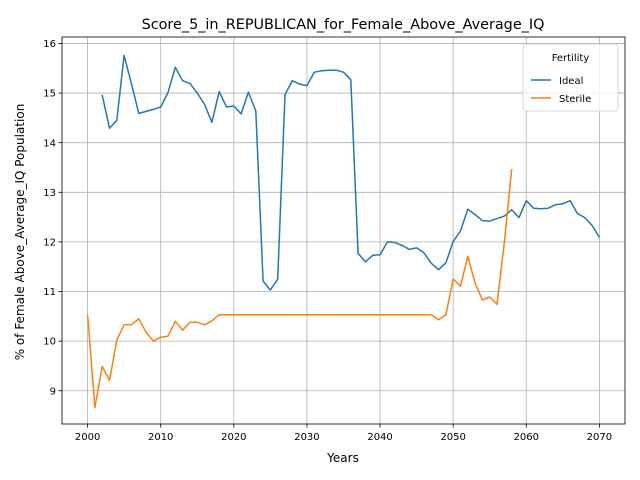  I want to click on y-tick-label: 14, so click(49, 143).